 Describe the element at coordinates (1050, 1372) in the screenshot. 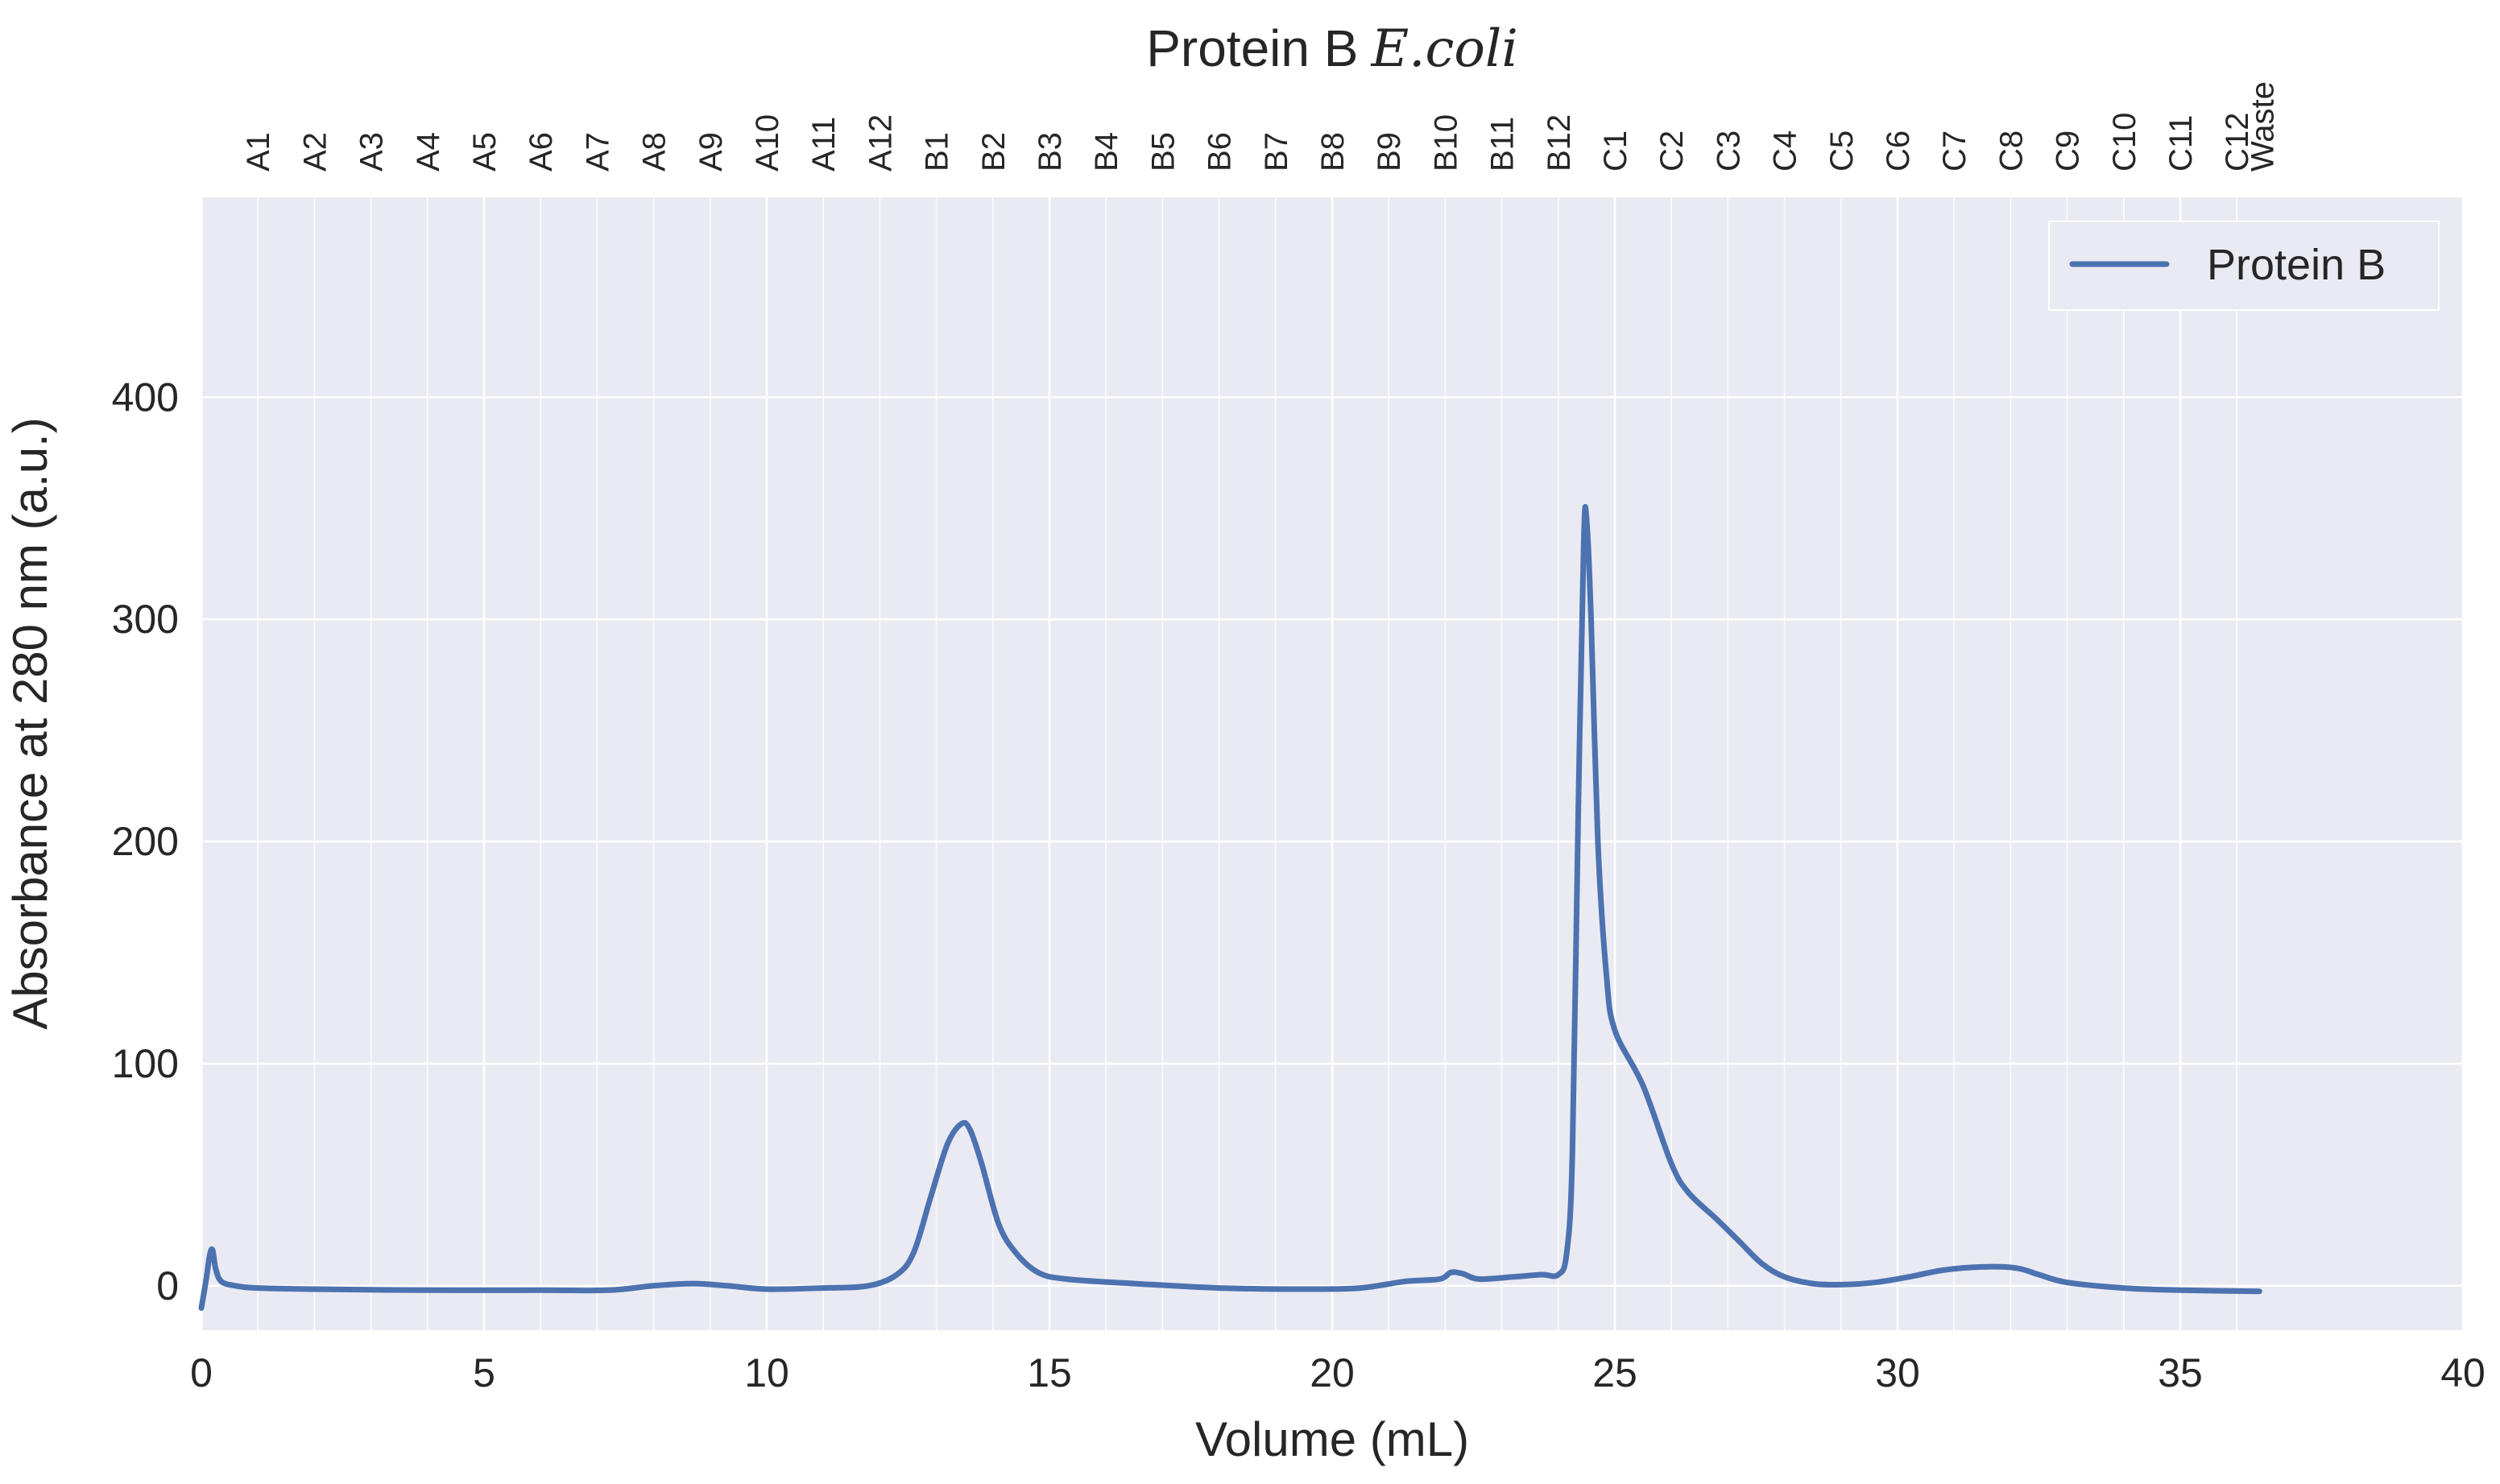

I see `x-tick-label: 15` at that location.